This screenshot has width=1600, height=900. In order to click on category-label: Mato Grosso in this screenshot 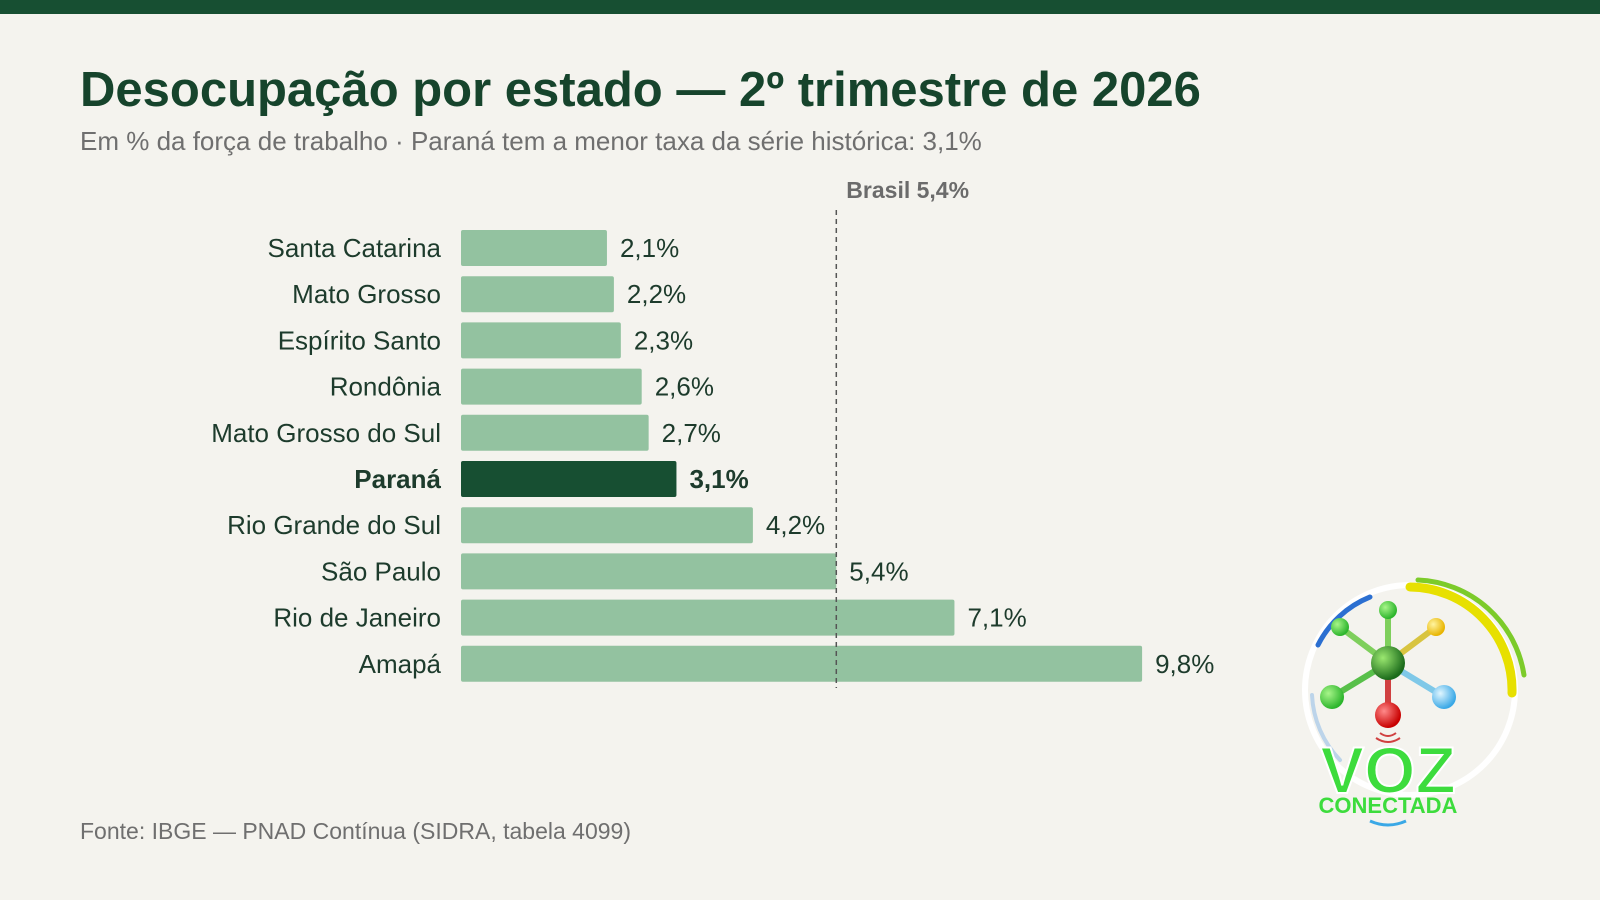, I will do `click(366, 294)`.